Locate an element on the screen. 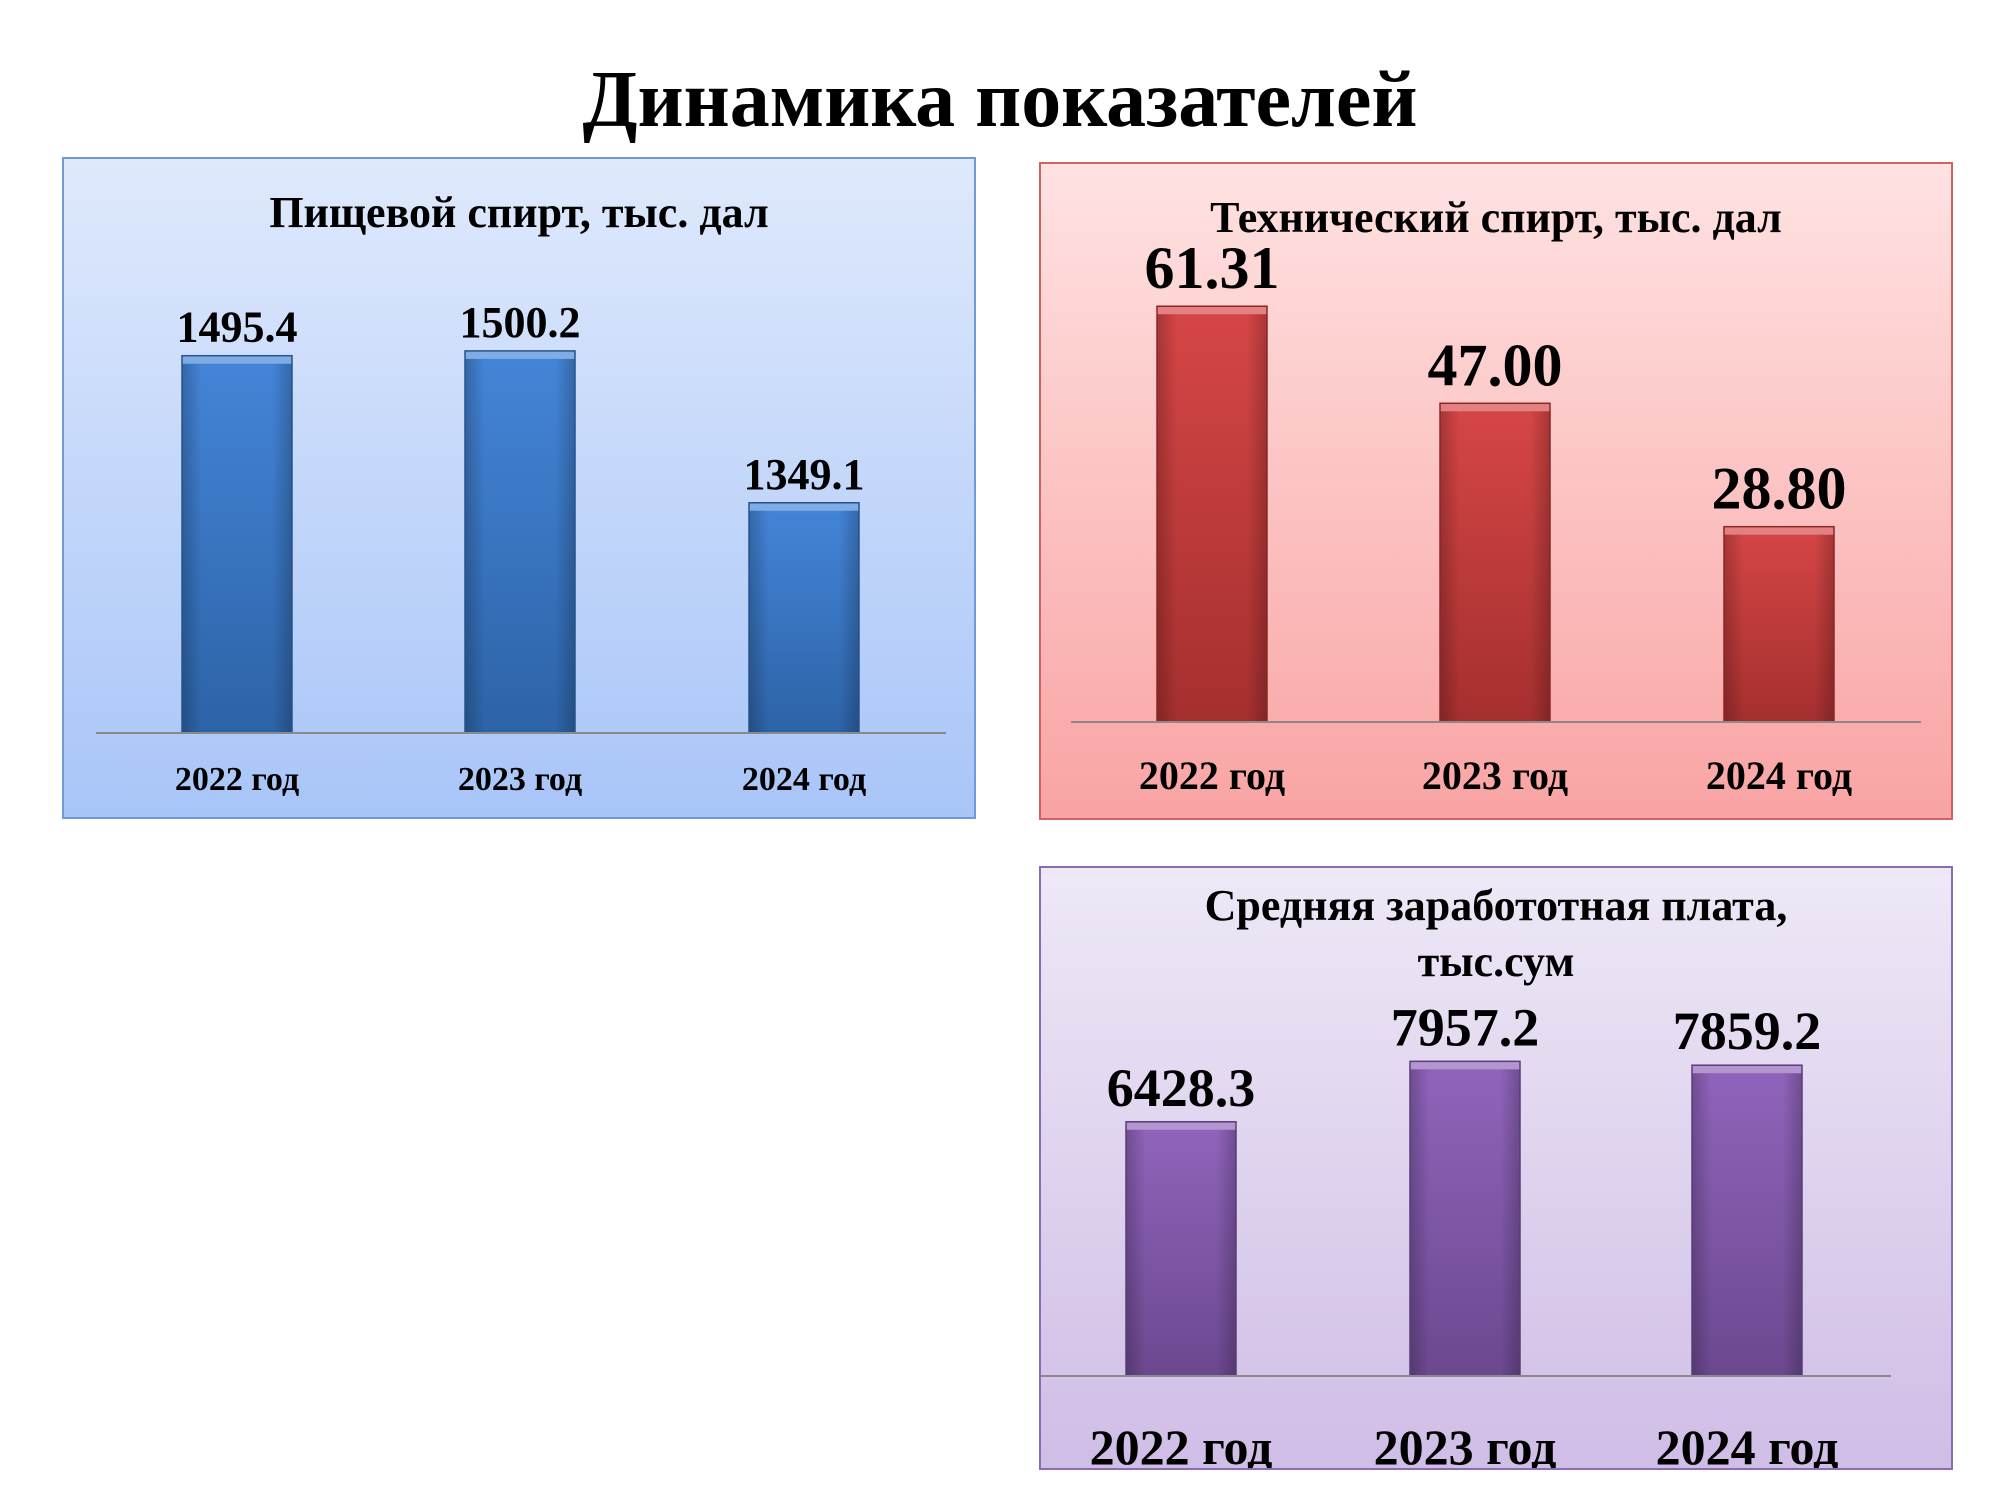 The image size is (2000, 1500). chart-title-line-1: Средняя заработотная плата, is located at coordinates (1496, 905).